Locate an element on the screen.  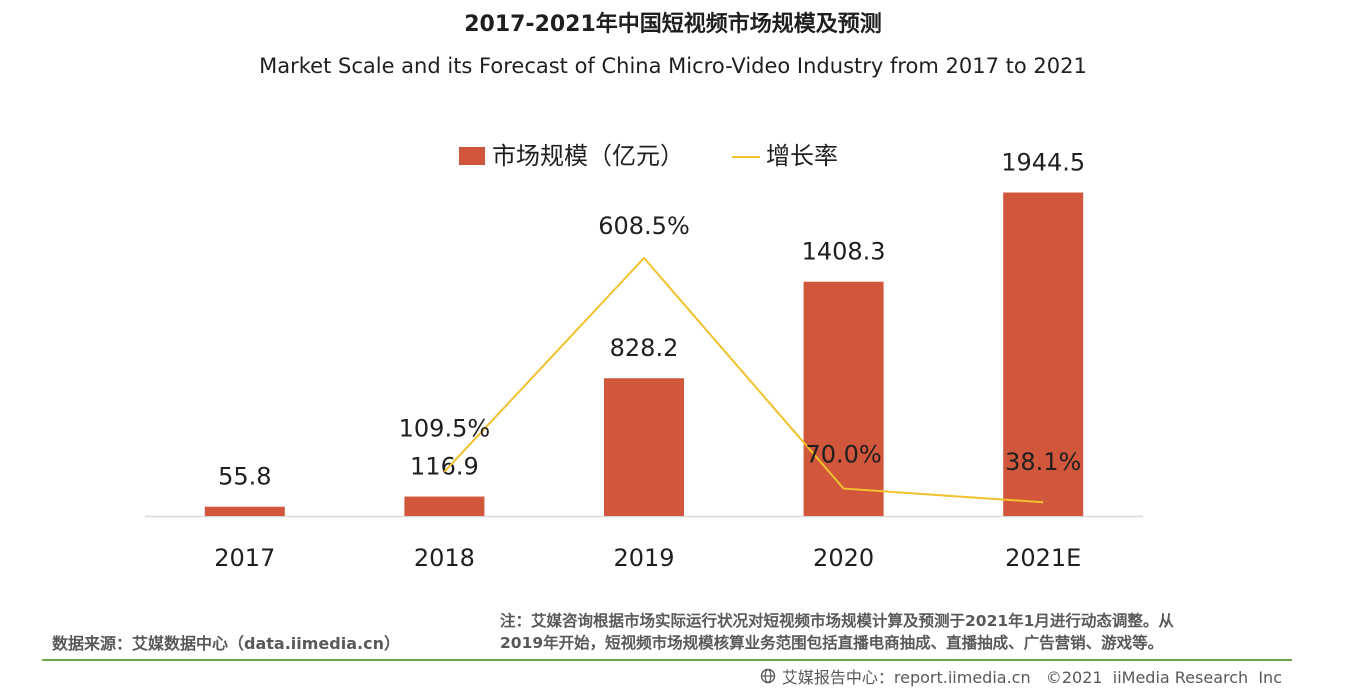
bar-label-2020: 1408.3 is located at coordinates (844, 252).